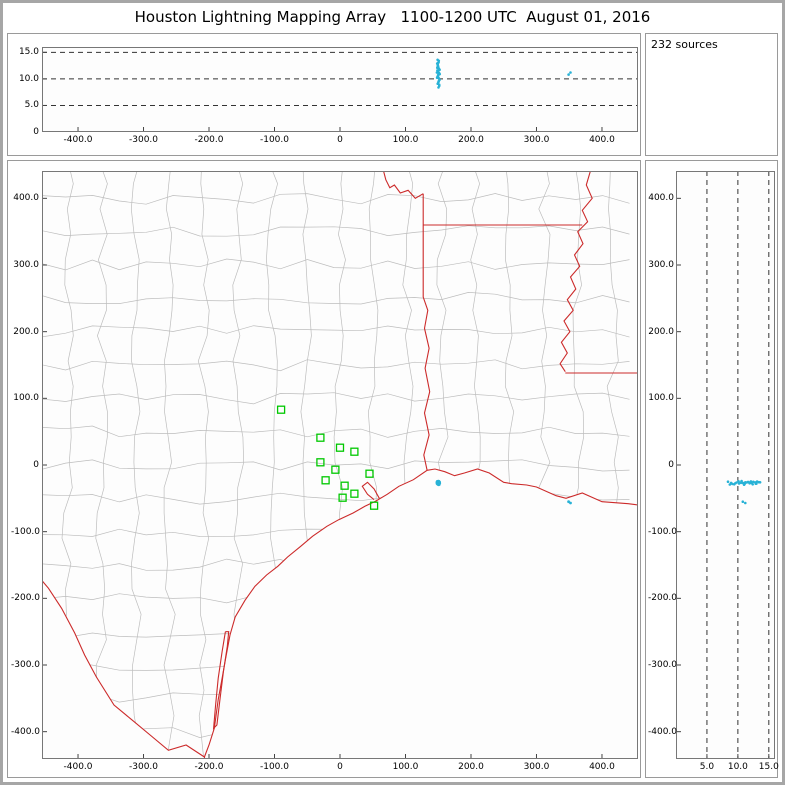 The width and height of the screenshot is (785, 785). I want to click on source-count-panel: 232 sources, so click(711, 94).